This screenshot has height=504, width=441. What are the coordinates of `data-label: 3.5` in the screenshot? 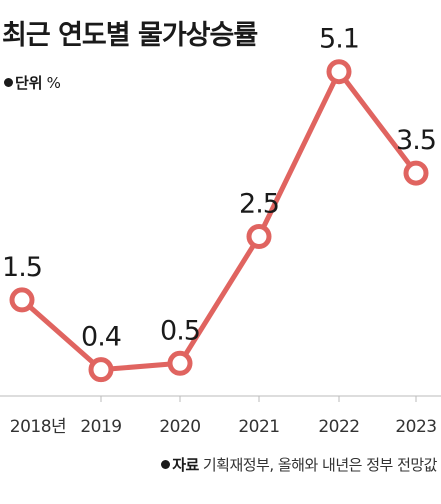 It's located at (416, 140).